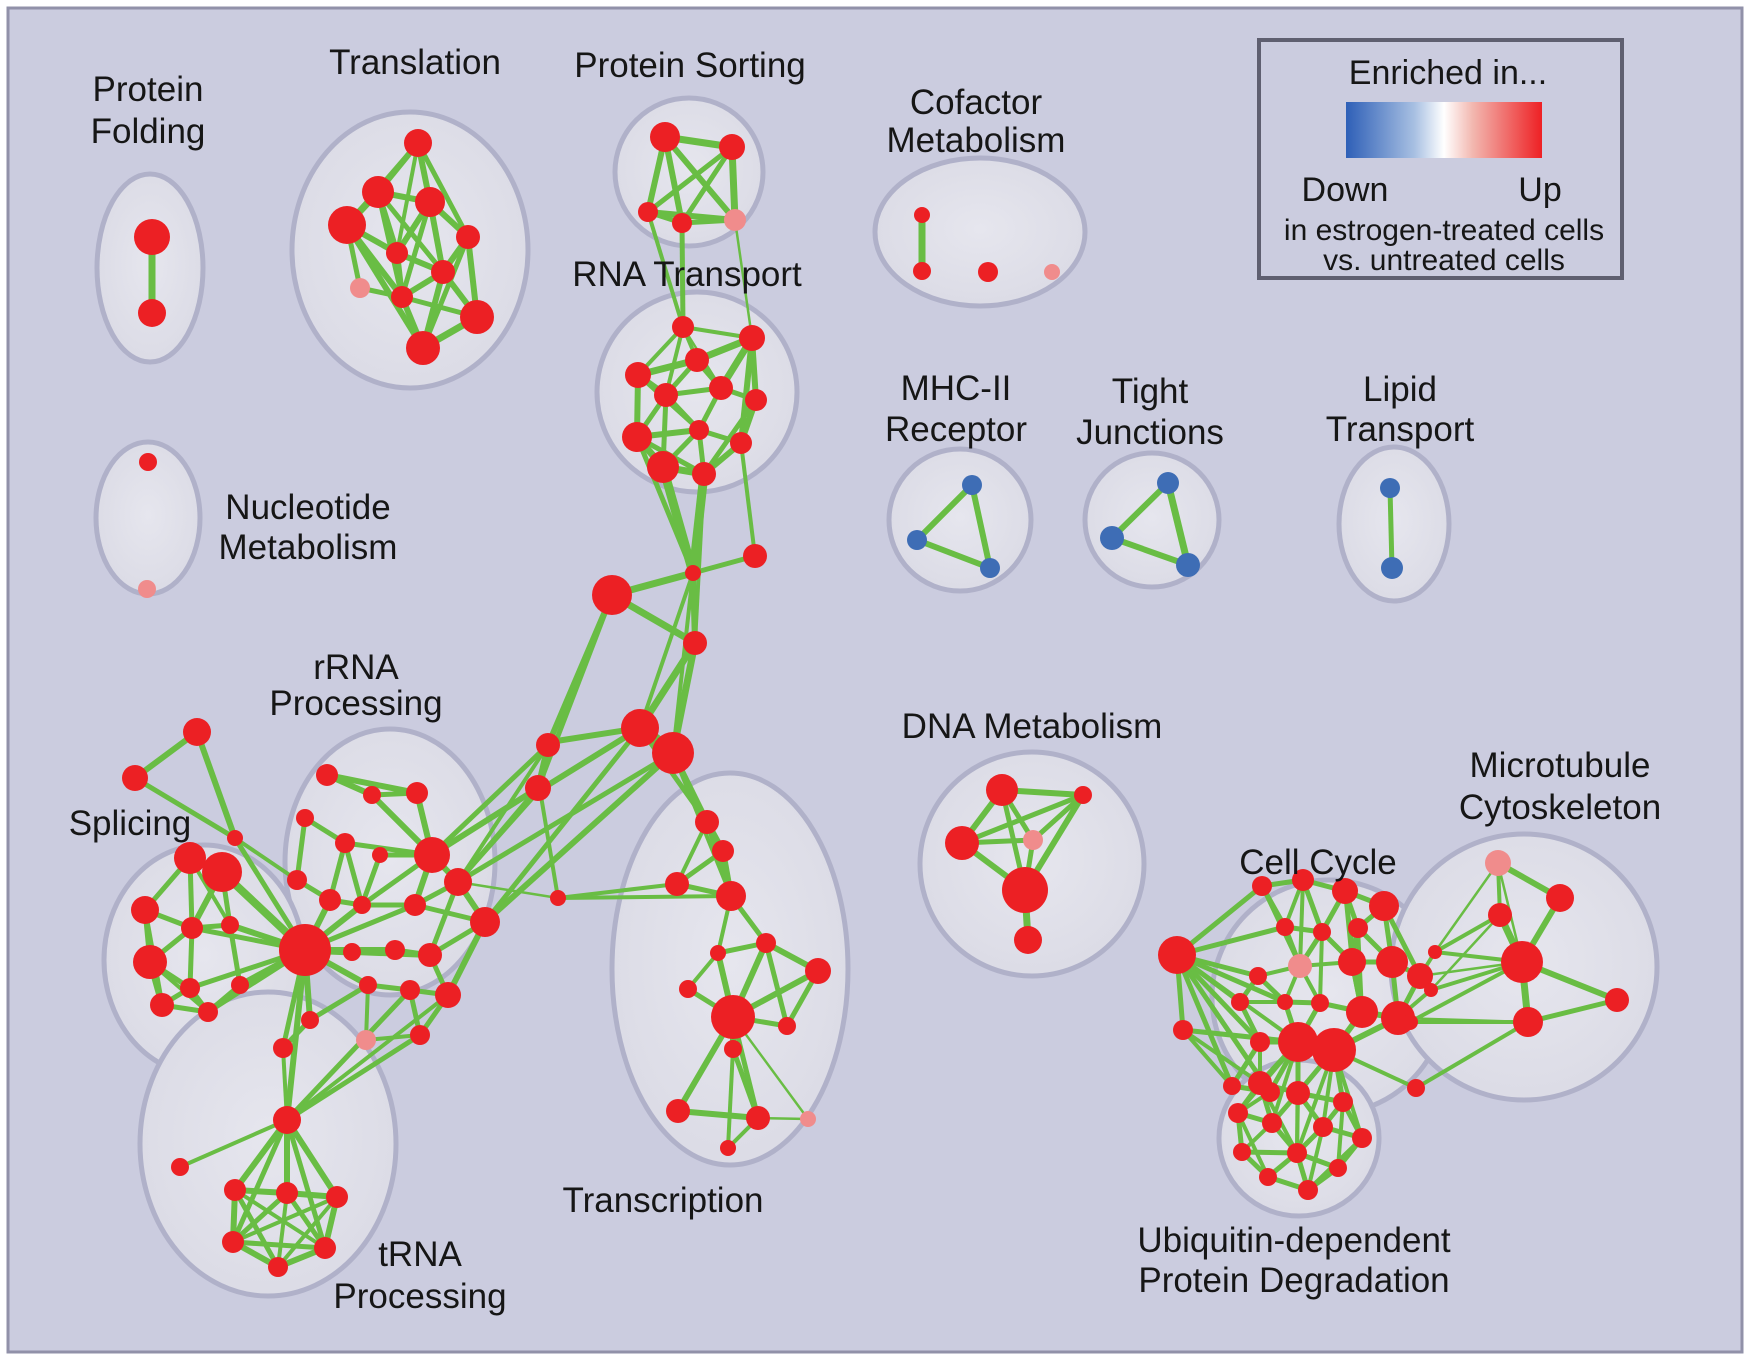  What do you see at coordinates (1022, 819) in the screenshot?
I see `edge-dn2-dn3` at bounding box center [1022, 819].